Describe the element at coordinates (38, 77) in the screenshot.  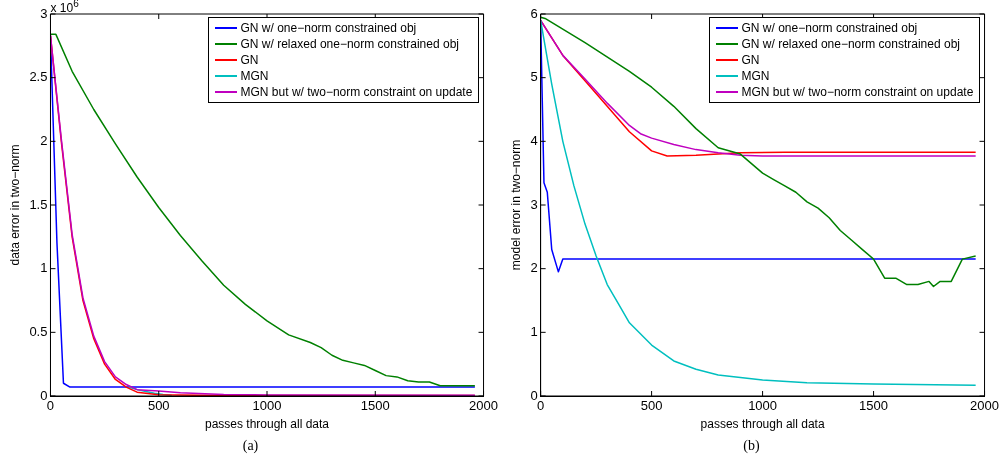
I see `y-tick-label: 2.5` at that location.